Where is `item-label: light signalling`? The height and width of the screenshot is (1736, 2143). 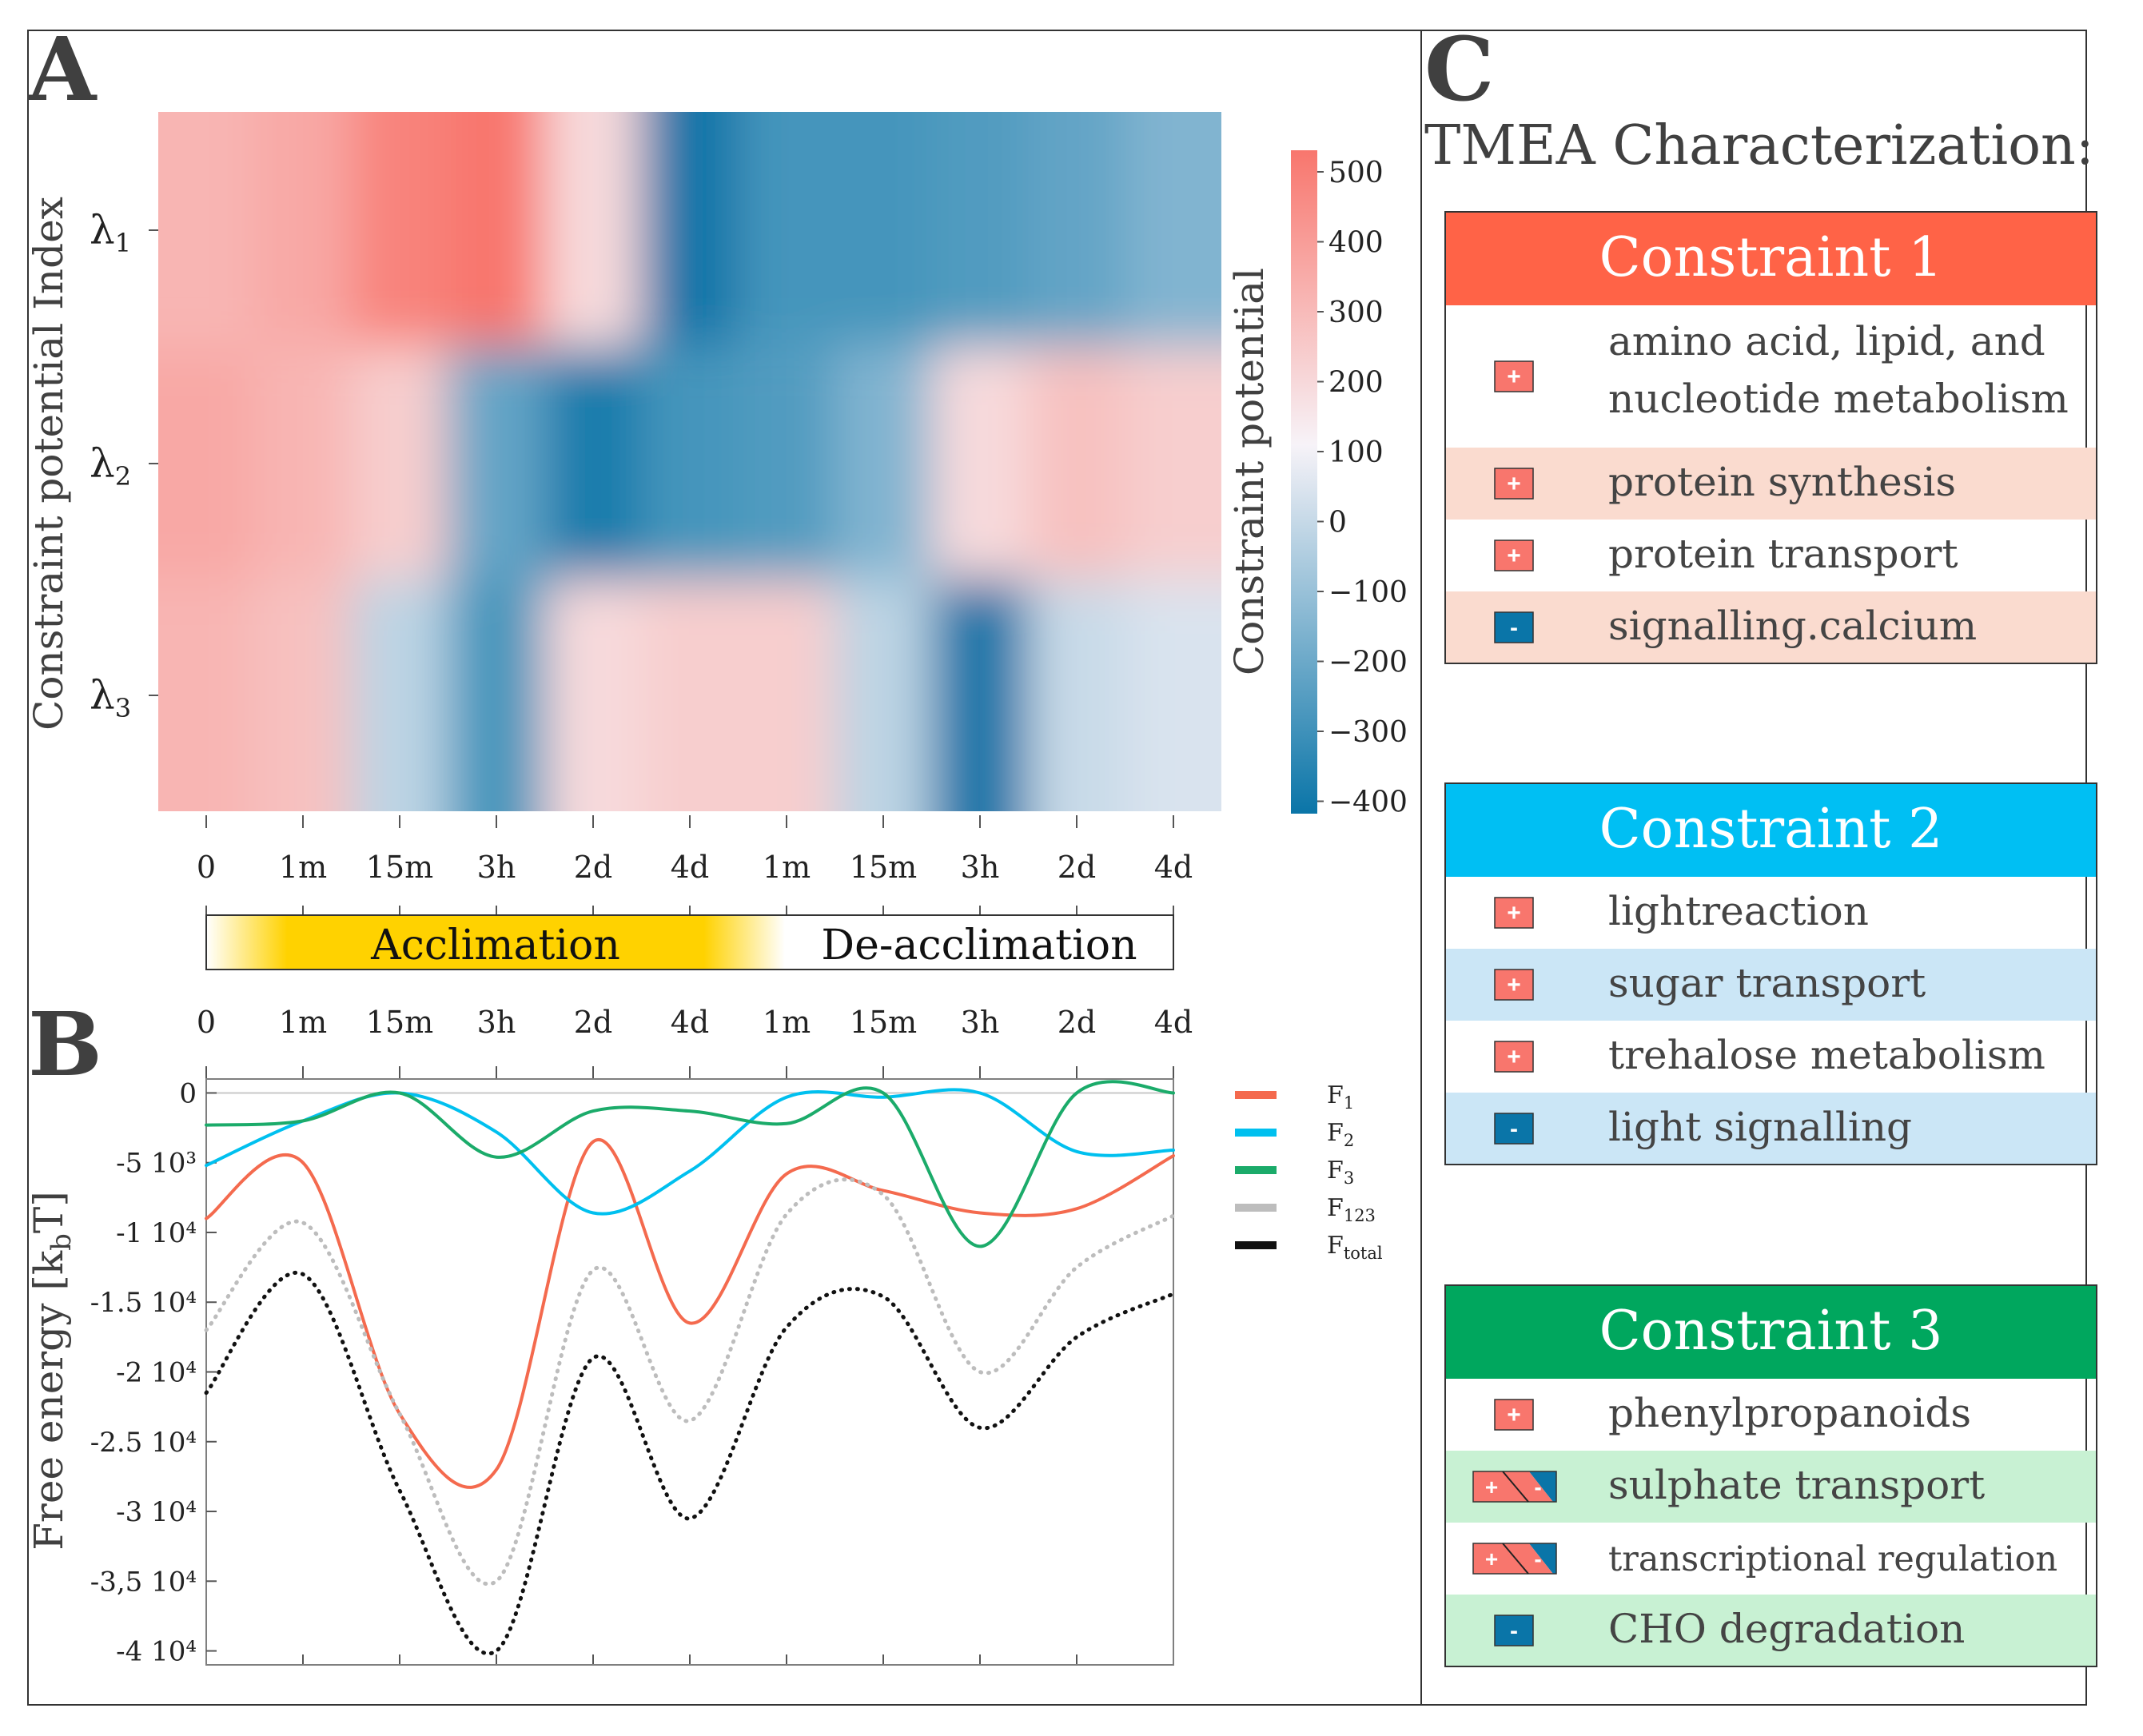 item-label: light signalling is located at coordinates (1760, 1127).